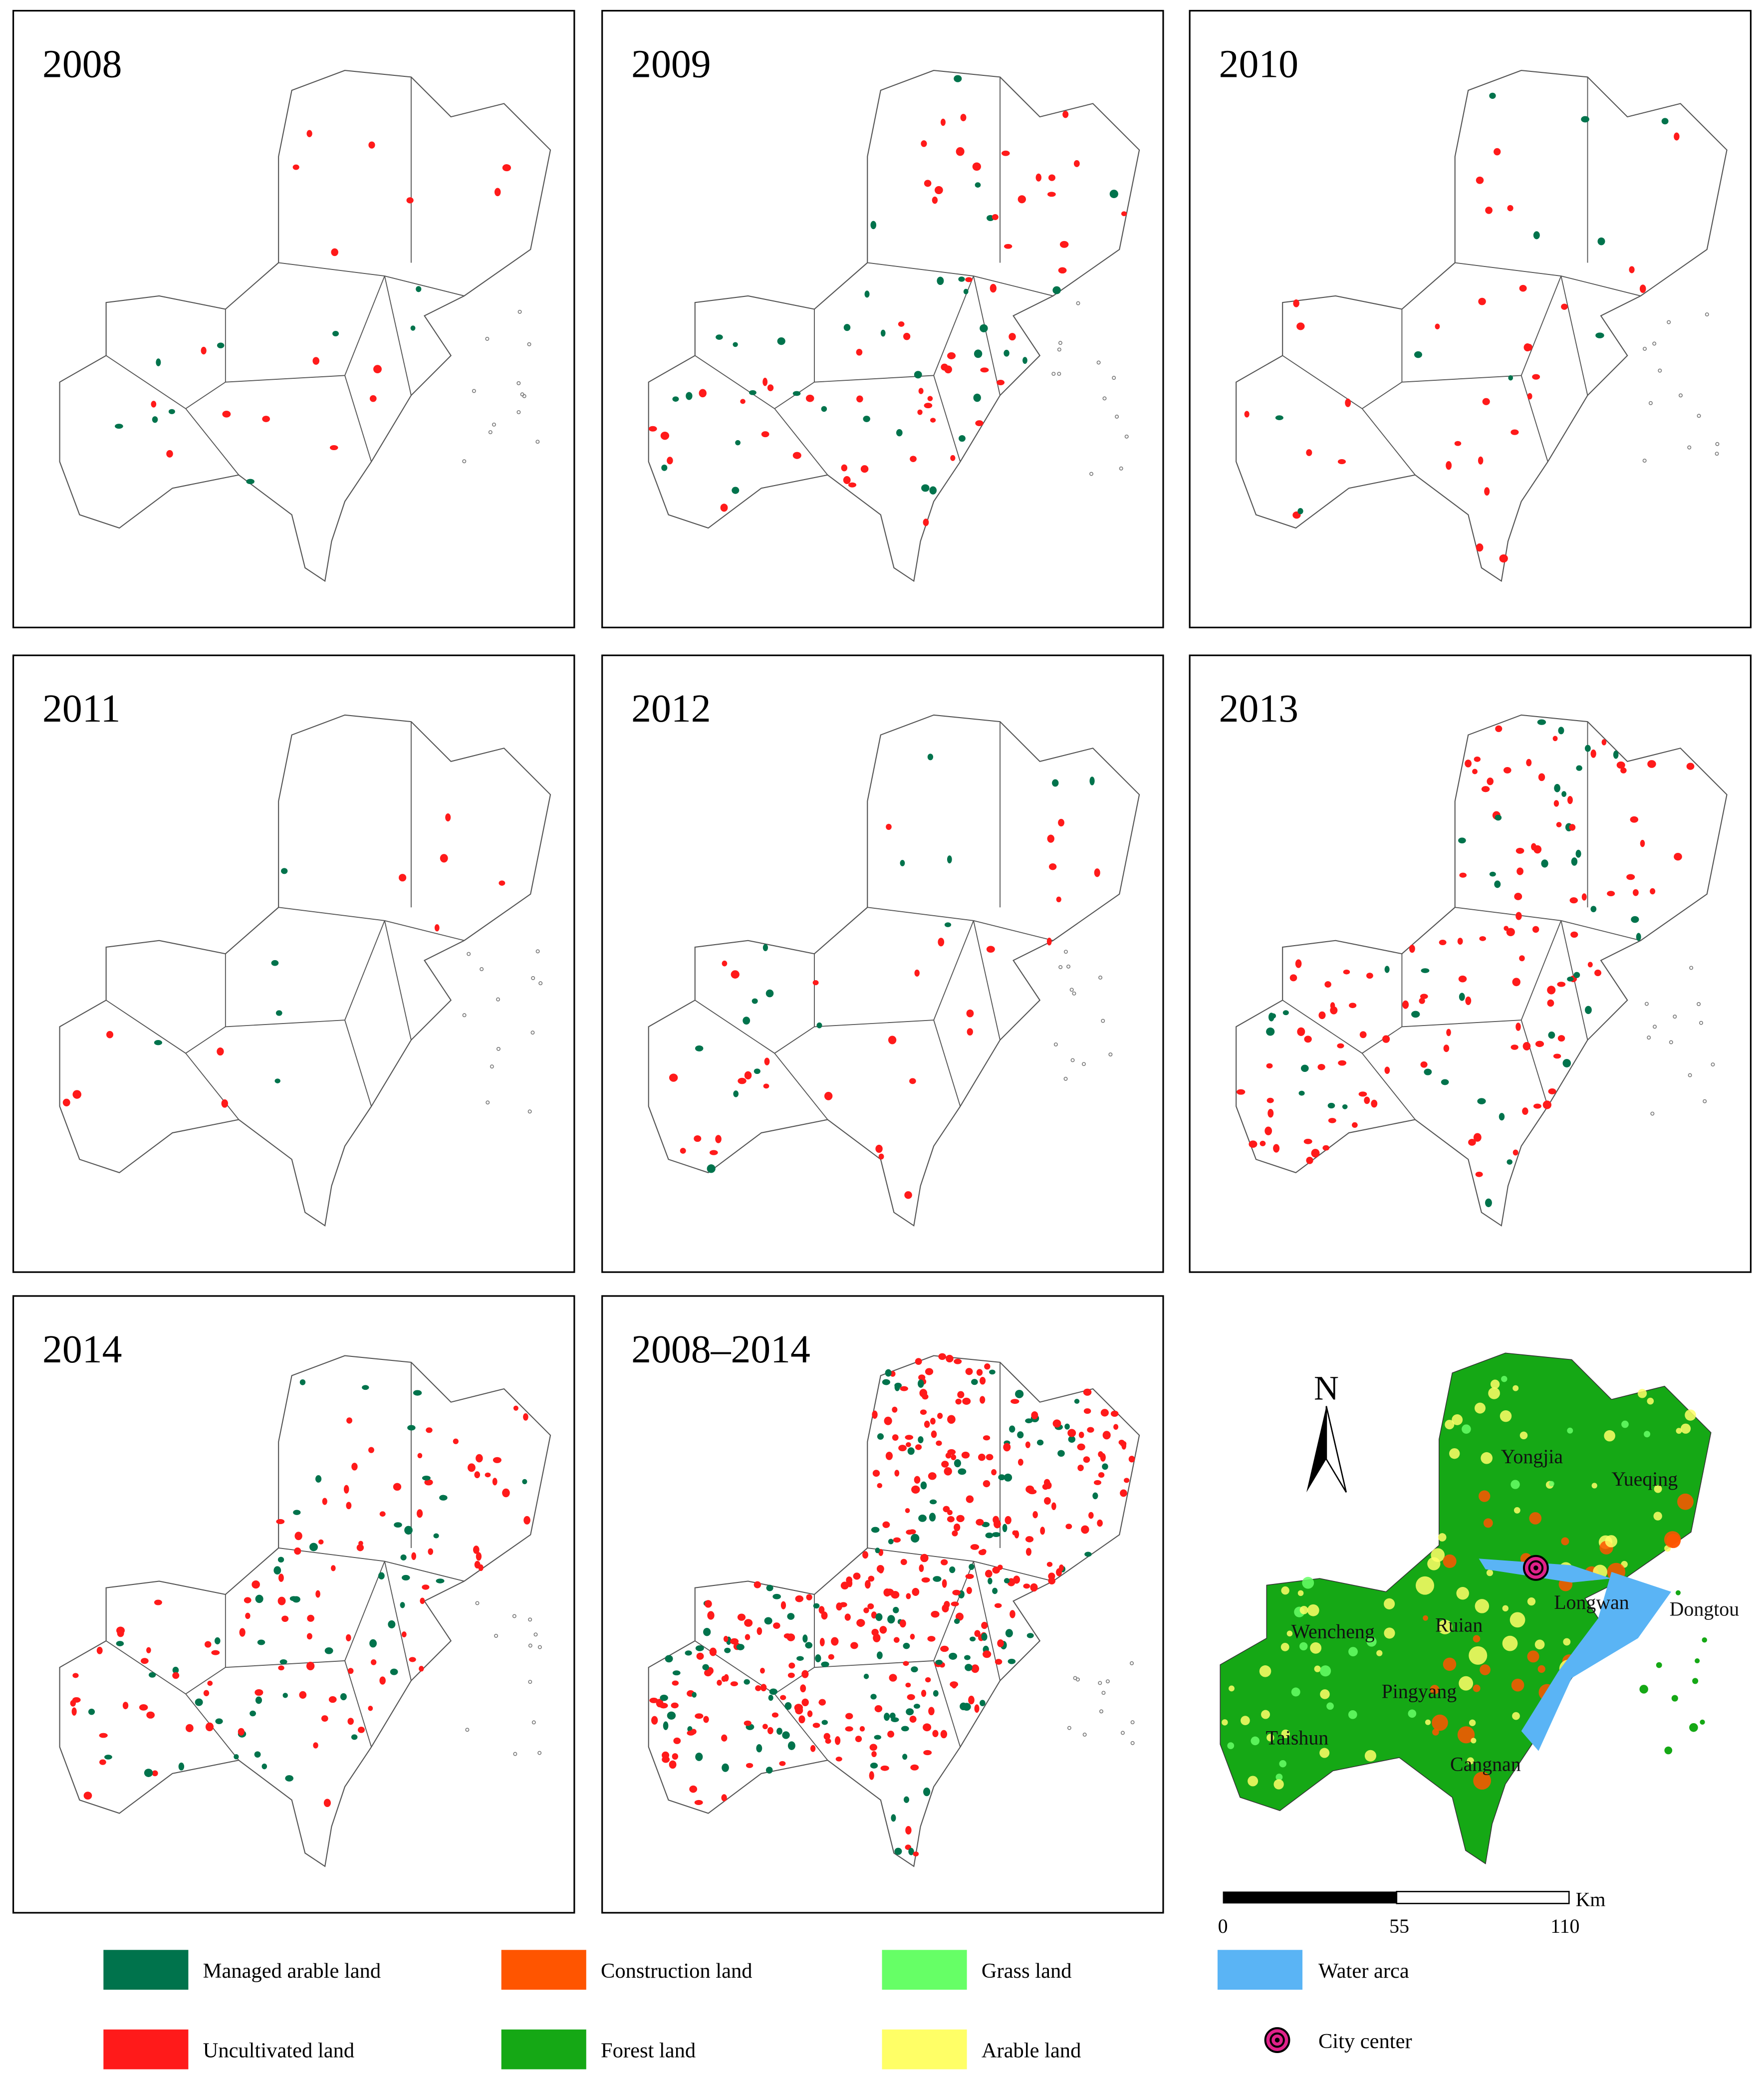  What do you see at coordinates (278, 2051) in the screenshot?
I see `legend-label: Uncultivated land` at bounding box center [278, 2051].